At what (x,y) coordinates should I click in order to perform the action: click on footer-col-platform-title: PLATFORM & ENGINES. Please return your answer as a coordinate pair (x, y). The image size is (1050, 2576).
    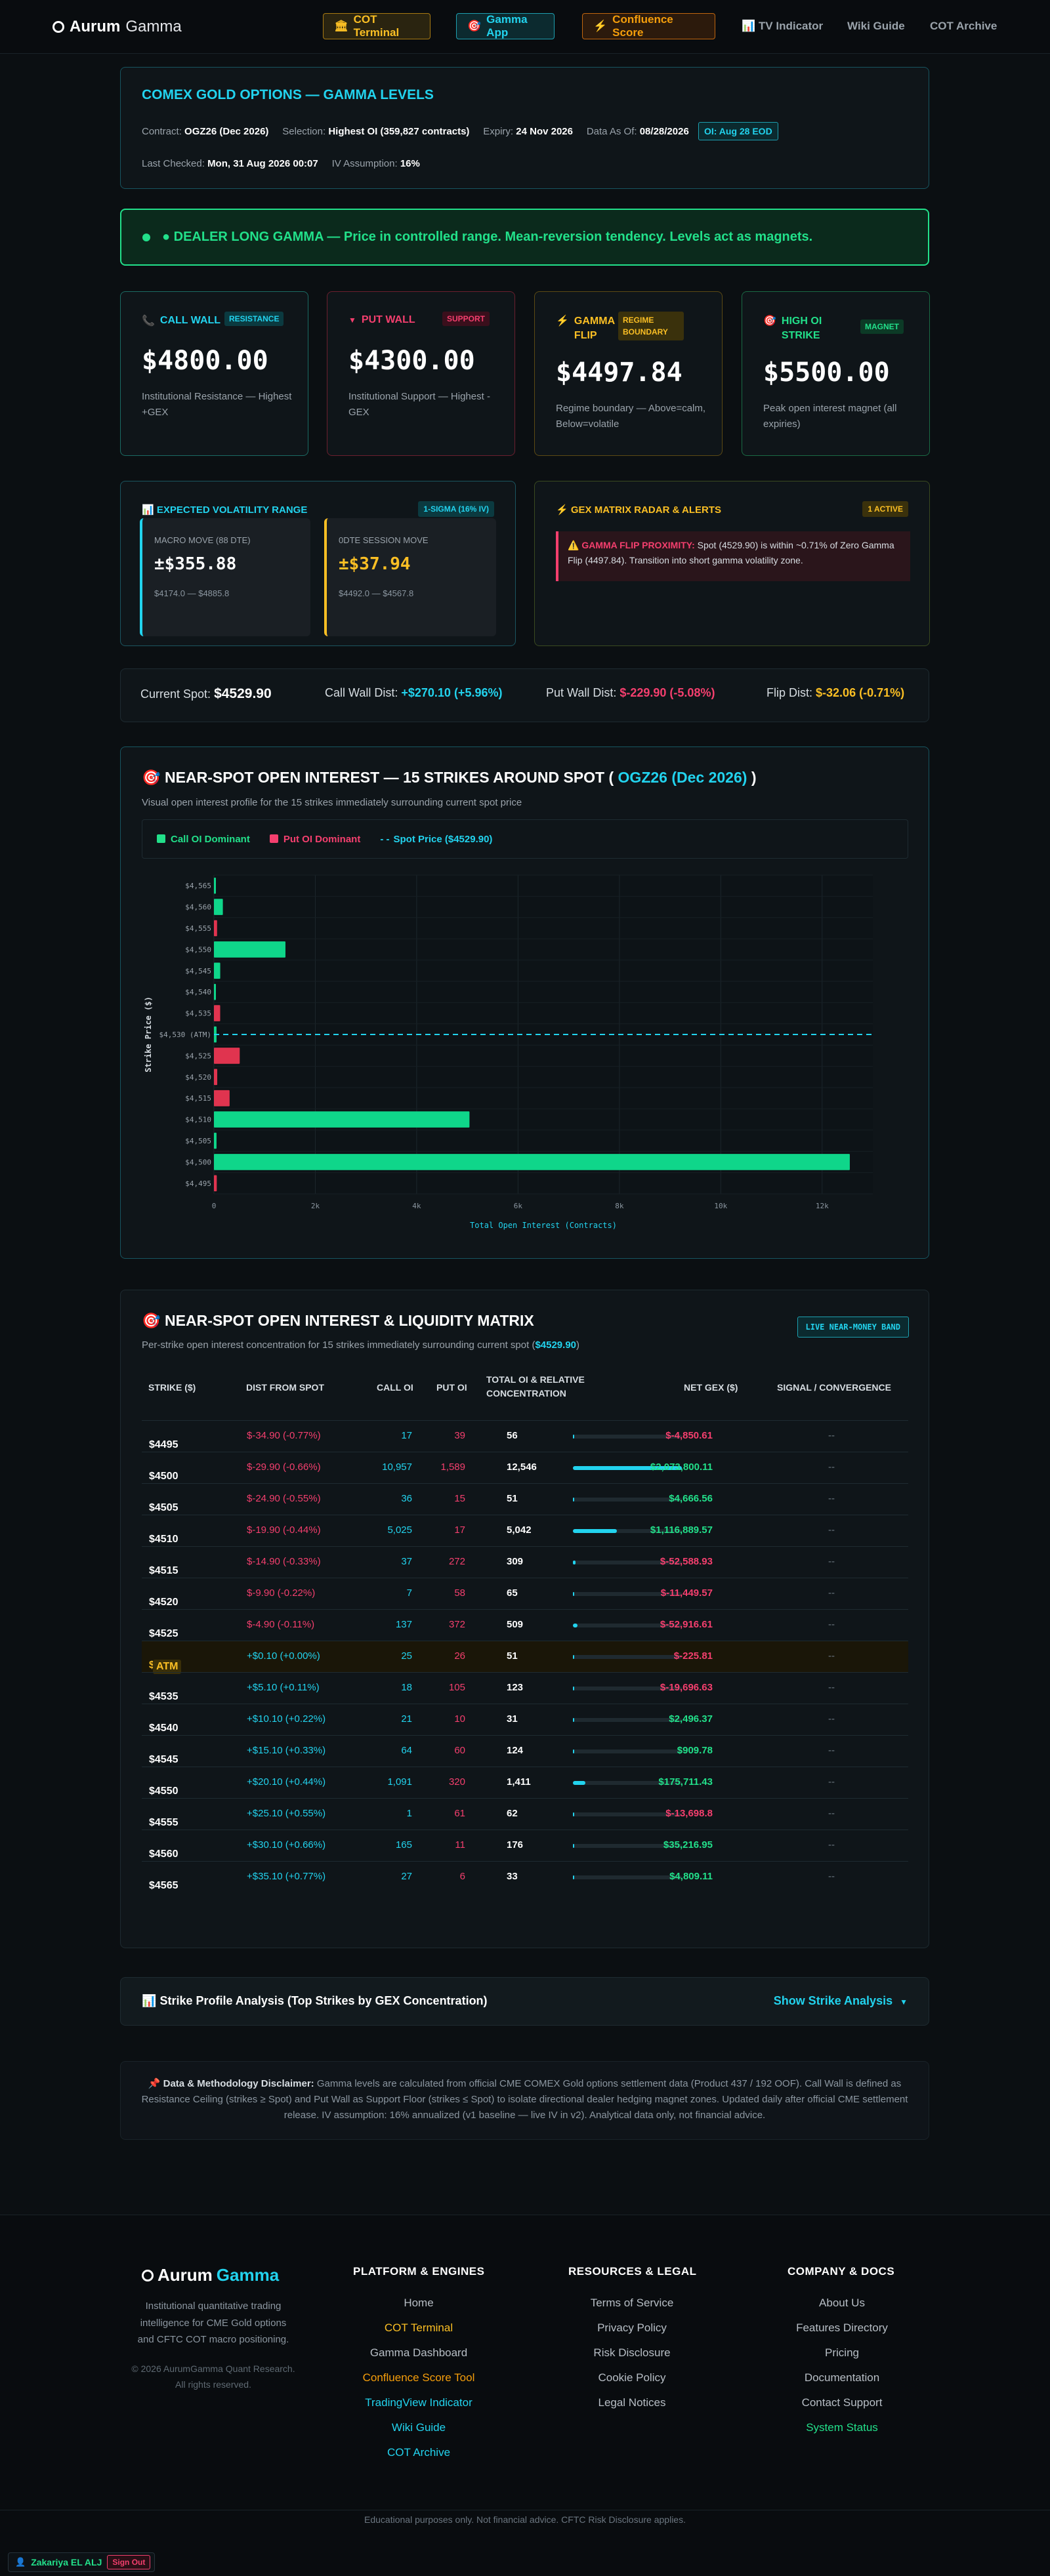
    Looking at the image, I should click on (419, 2271).